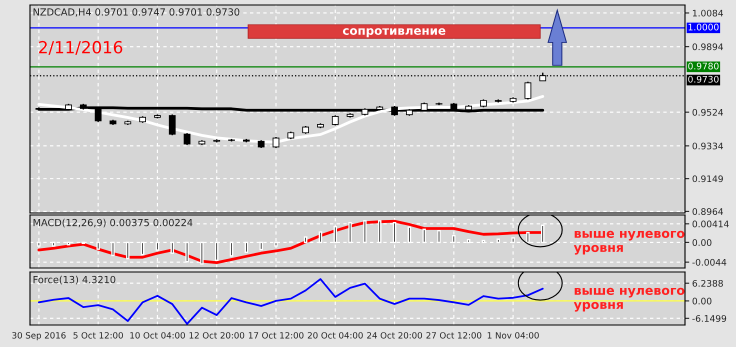 This screenshot has width=736, height=347. What do you see at coordinates (710, 224) in the screenshot?
I see `y-tick-label: 0.00414` at bounding box center [710, 224].